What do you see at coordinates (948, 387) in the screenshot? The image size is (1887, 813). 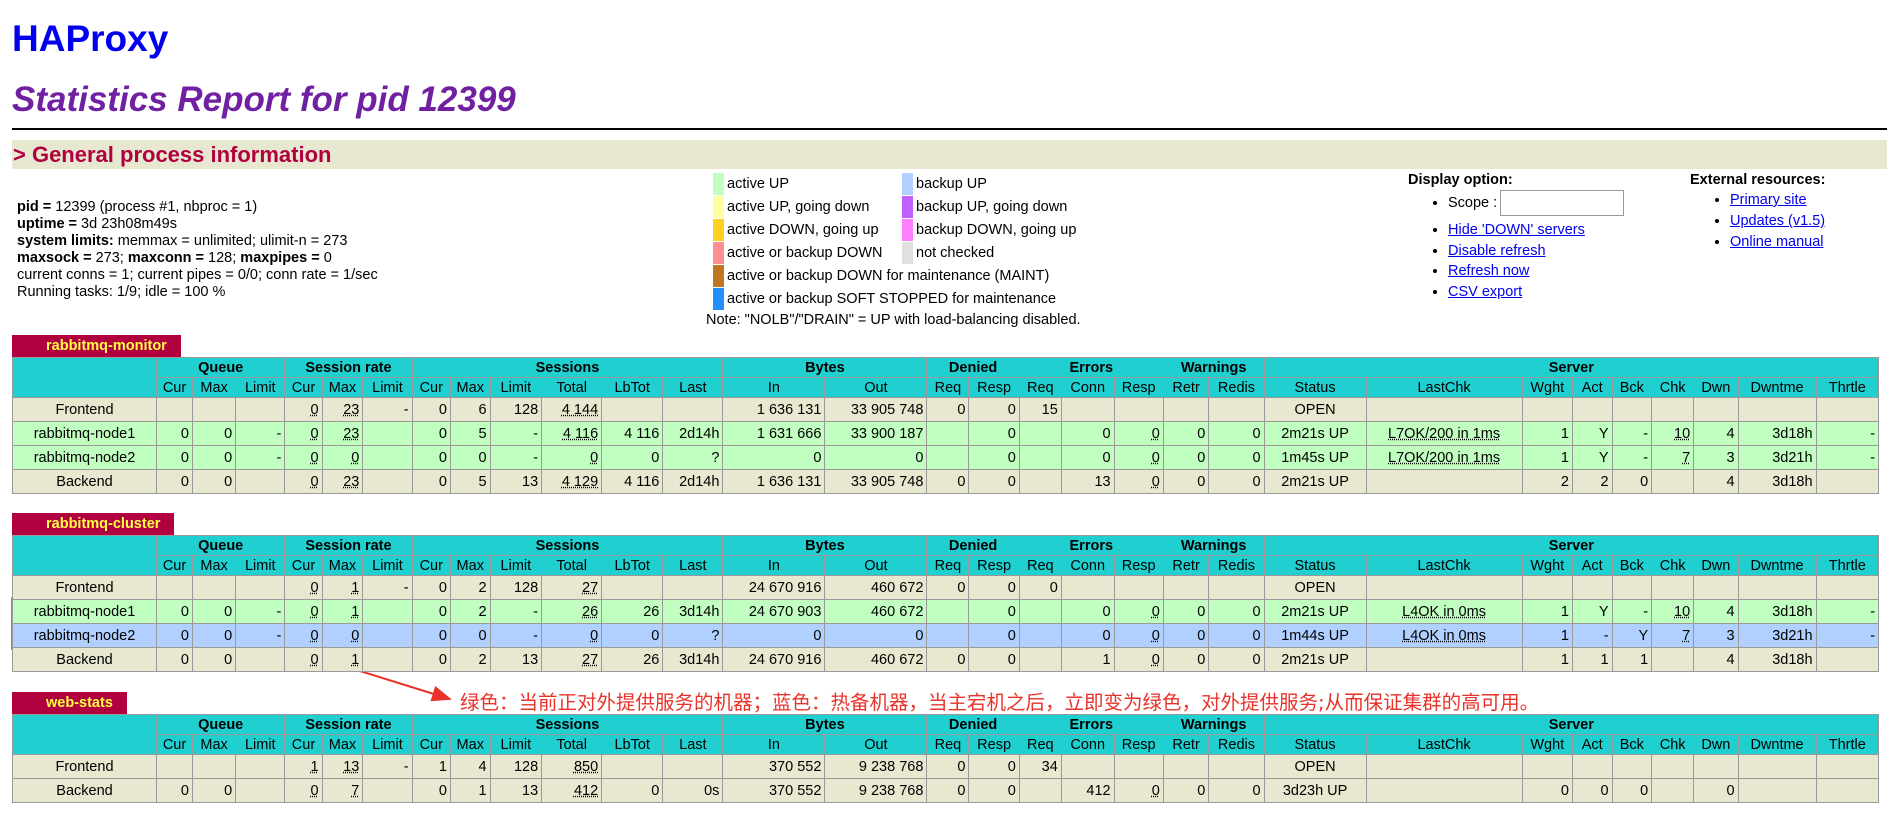 I see `header-column: Req` at bounding box center [948, 387].